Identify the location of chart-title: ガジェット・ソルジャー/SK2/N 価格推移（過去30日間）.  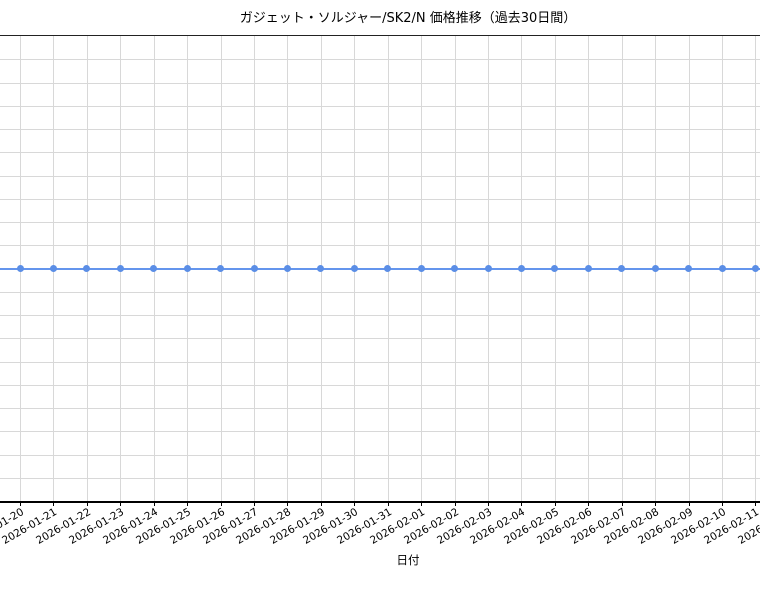
(408, 18).